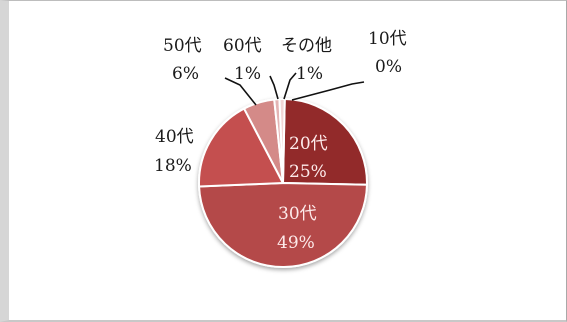  Describe the element at coordinates (296, 243) in the screenshot. I see `label-30s-percent: 49%` at that location.